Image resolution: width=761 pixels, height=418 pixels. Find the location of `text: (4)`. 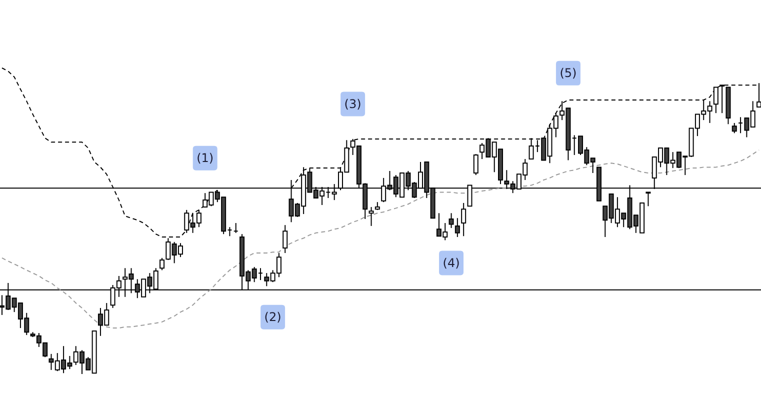

text: (4) is located at coordinates (451, 263).